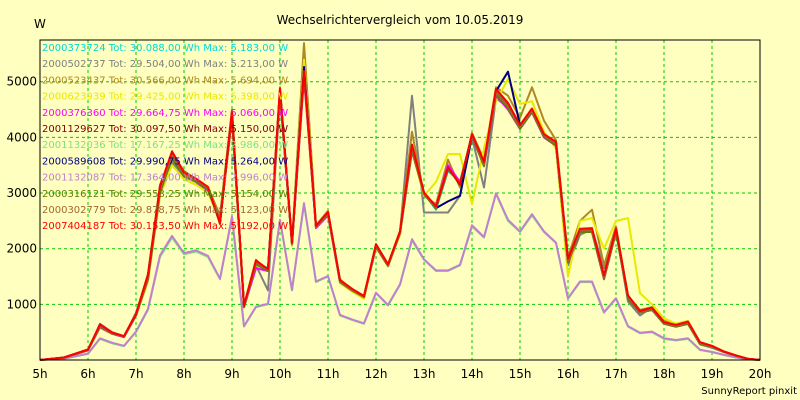 This screenshot has height=400, width=800. I want to click on x-tick-label: 14h, so click(472, 374).